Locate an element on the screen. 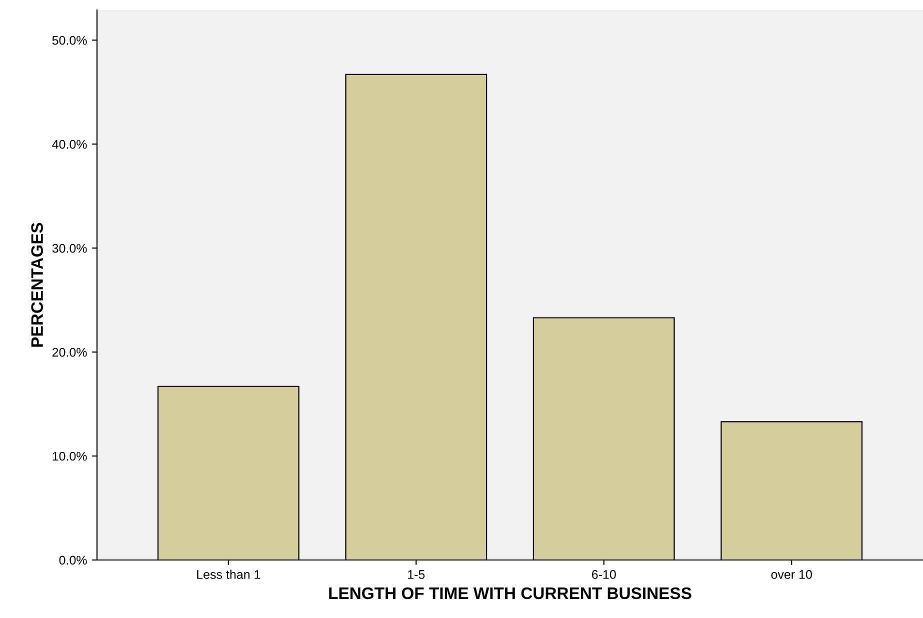 The width and height of the screenshot is (923, 618). y-tick-label: 20.0% is located at coordinates (69, 352).